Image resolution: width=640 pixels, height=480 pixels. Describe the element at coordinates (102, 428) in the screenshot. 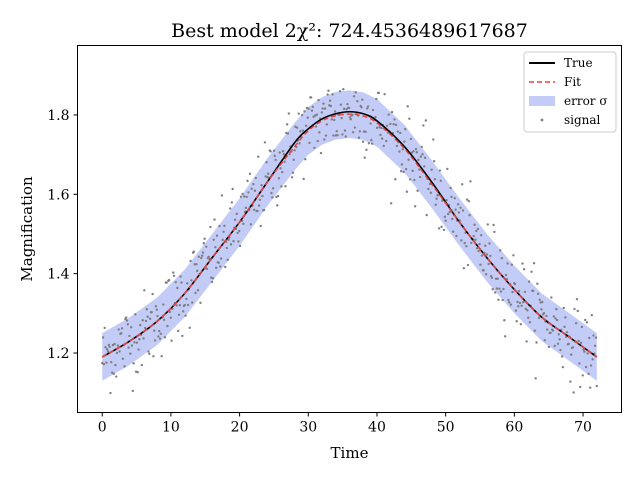

I see `x-tick-label: 0` at that location.